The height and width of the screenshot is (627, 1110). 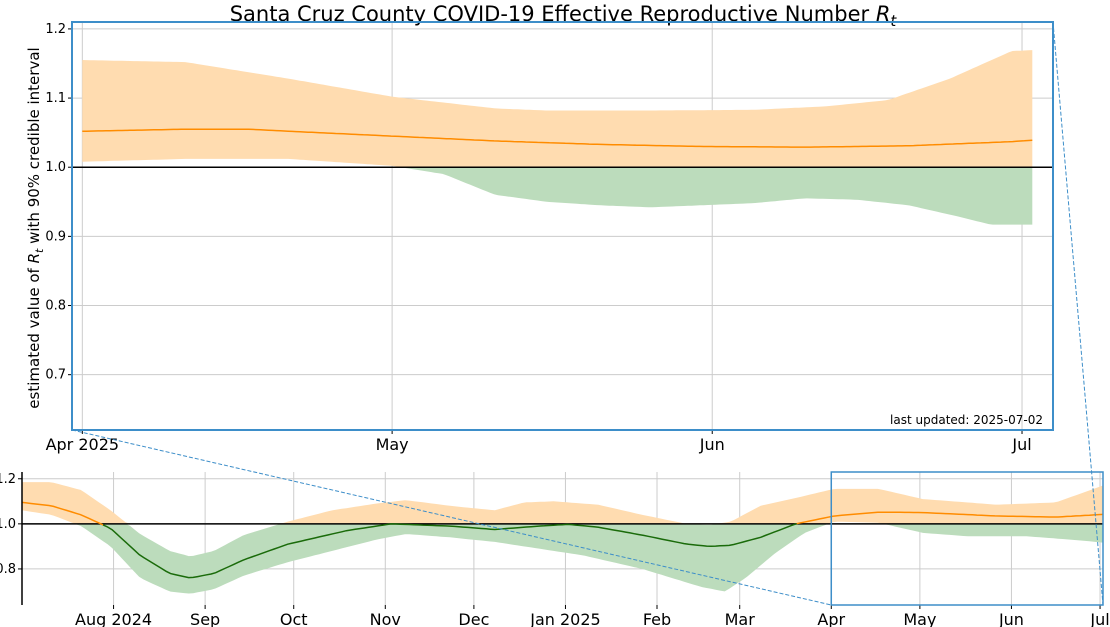 I want to click on y-tick-label: 0.7, so click(x=55, y=375).